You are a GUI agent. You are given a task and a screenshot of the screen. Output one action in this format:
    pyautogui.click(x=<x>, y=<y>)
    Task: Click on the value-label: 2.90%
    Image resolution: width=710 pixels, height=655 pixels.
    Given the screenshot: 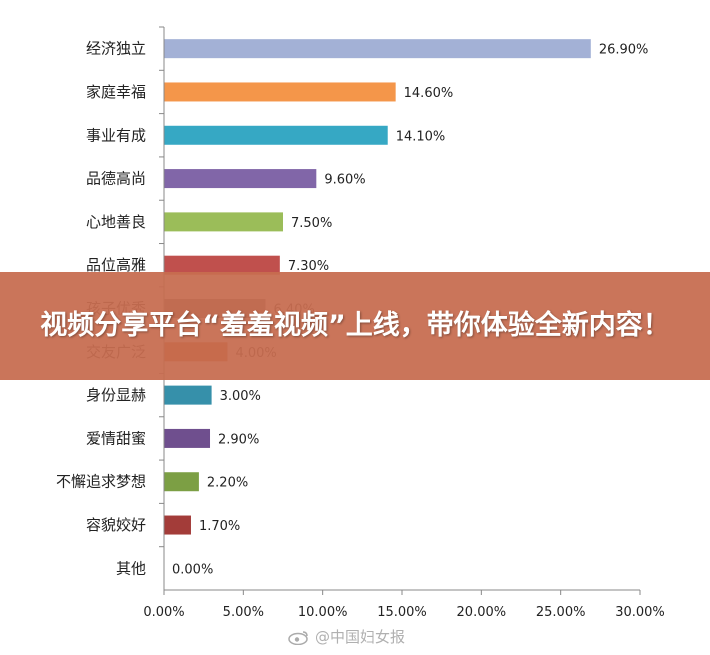 What is the action you would take?
    pyautogui.click(x=238, y=439)
    